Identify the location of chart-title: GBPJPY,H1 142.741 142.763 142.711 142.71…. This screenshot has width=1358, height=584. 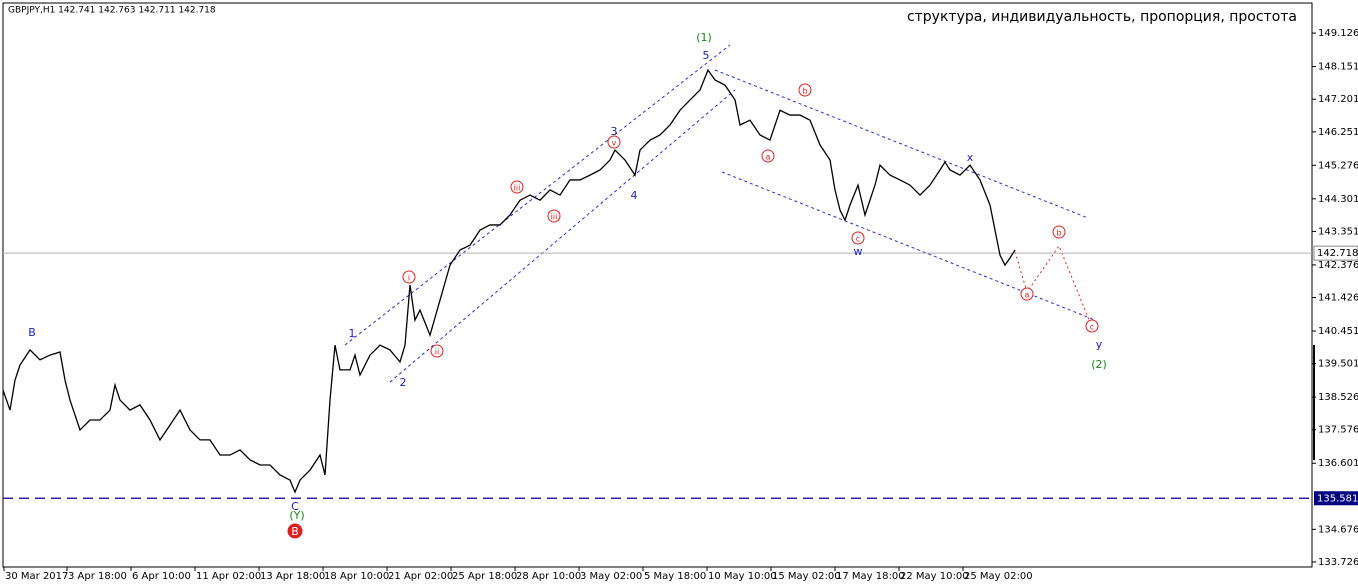
(112, 11).